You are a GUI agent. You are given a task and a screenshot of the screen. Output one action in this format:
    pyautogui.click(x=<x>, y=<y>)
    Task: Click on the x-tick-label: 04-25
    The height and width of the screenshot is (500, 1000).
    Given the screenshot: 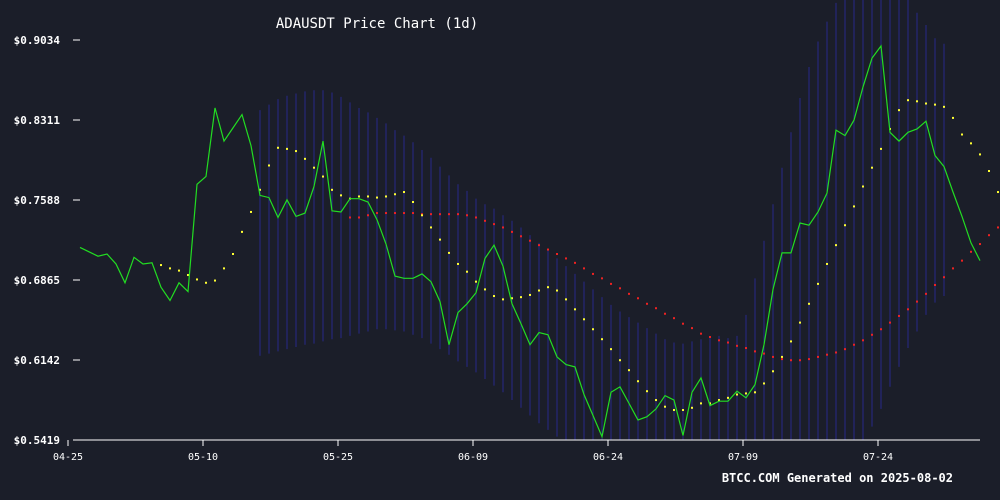 What is the action you would take?
    pyautogui.click(x=68, y=457)
    